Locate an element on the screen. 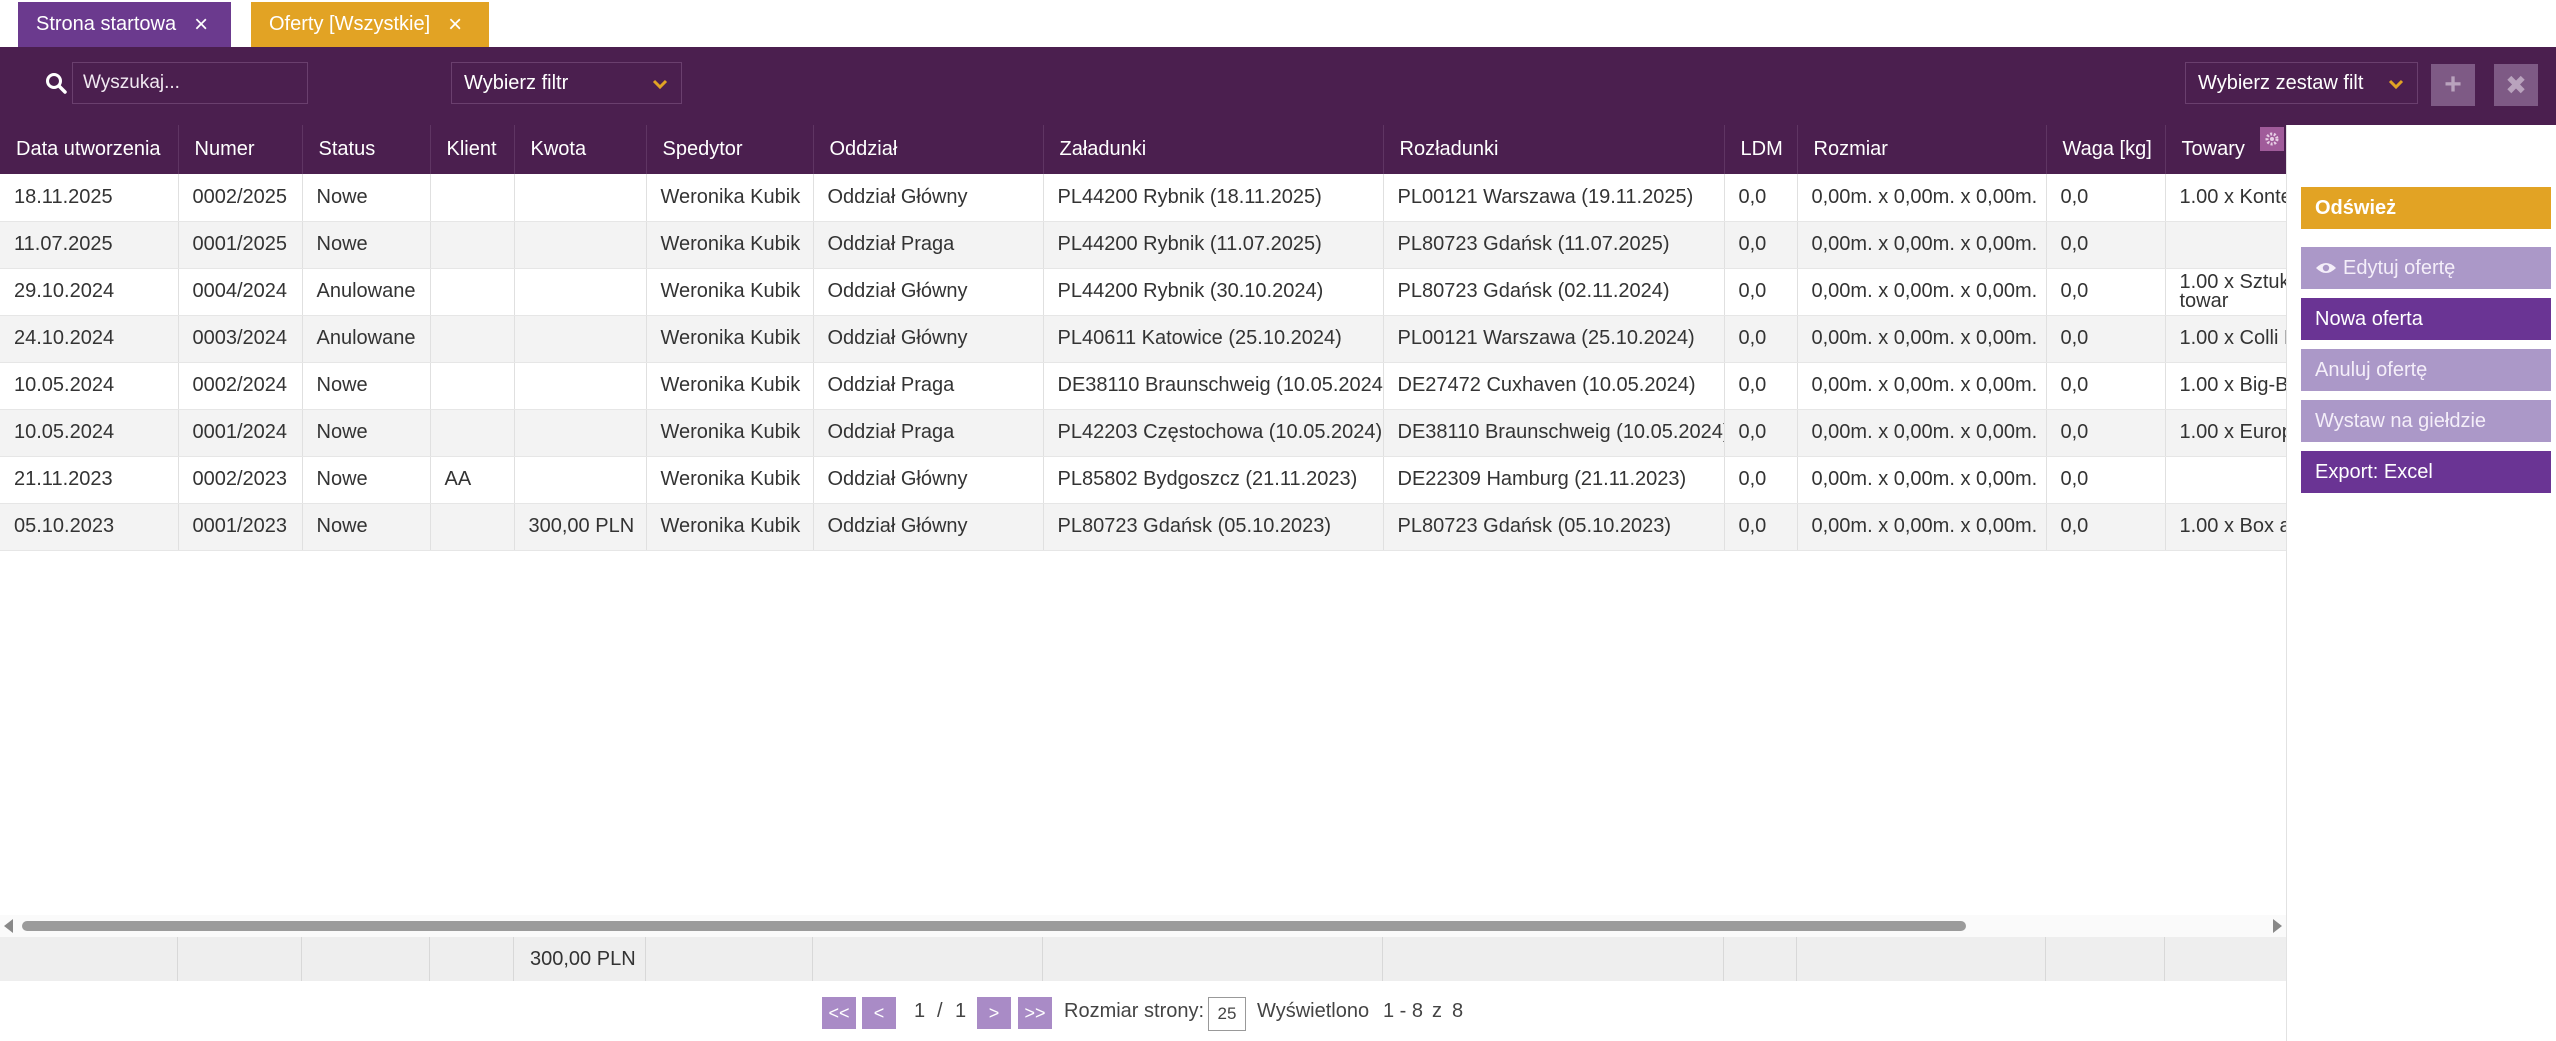  column-header: Numer is located at coordinates (240, 149).